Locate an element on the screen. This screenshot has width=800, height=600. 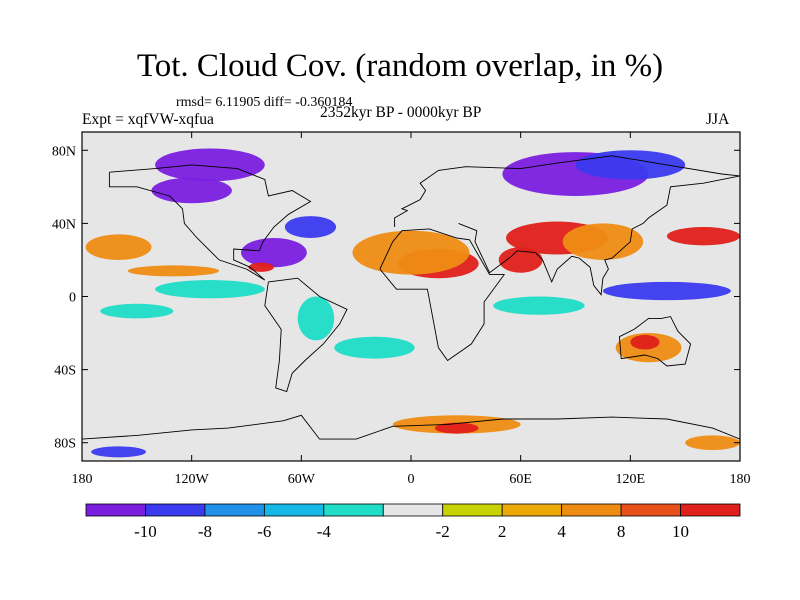
anomaly-region-antarctic-red is located at coordinates (456, 428).